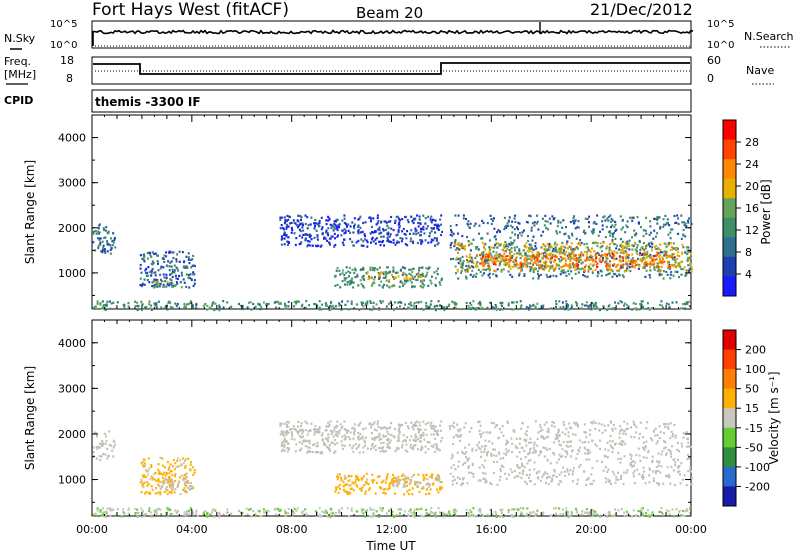 The width and height of the screenshot is (800, 554). Describe the element at coordinates (729, 418) in the screenshot. I see `colorbar-segment` at that location.